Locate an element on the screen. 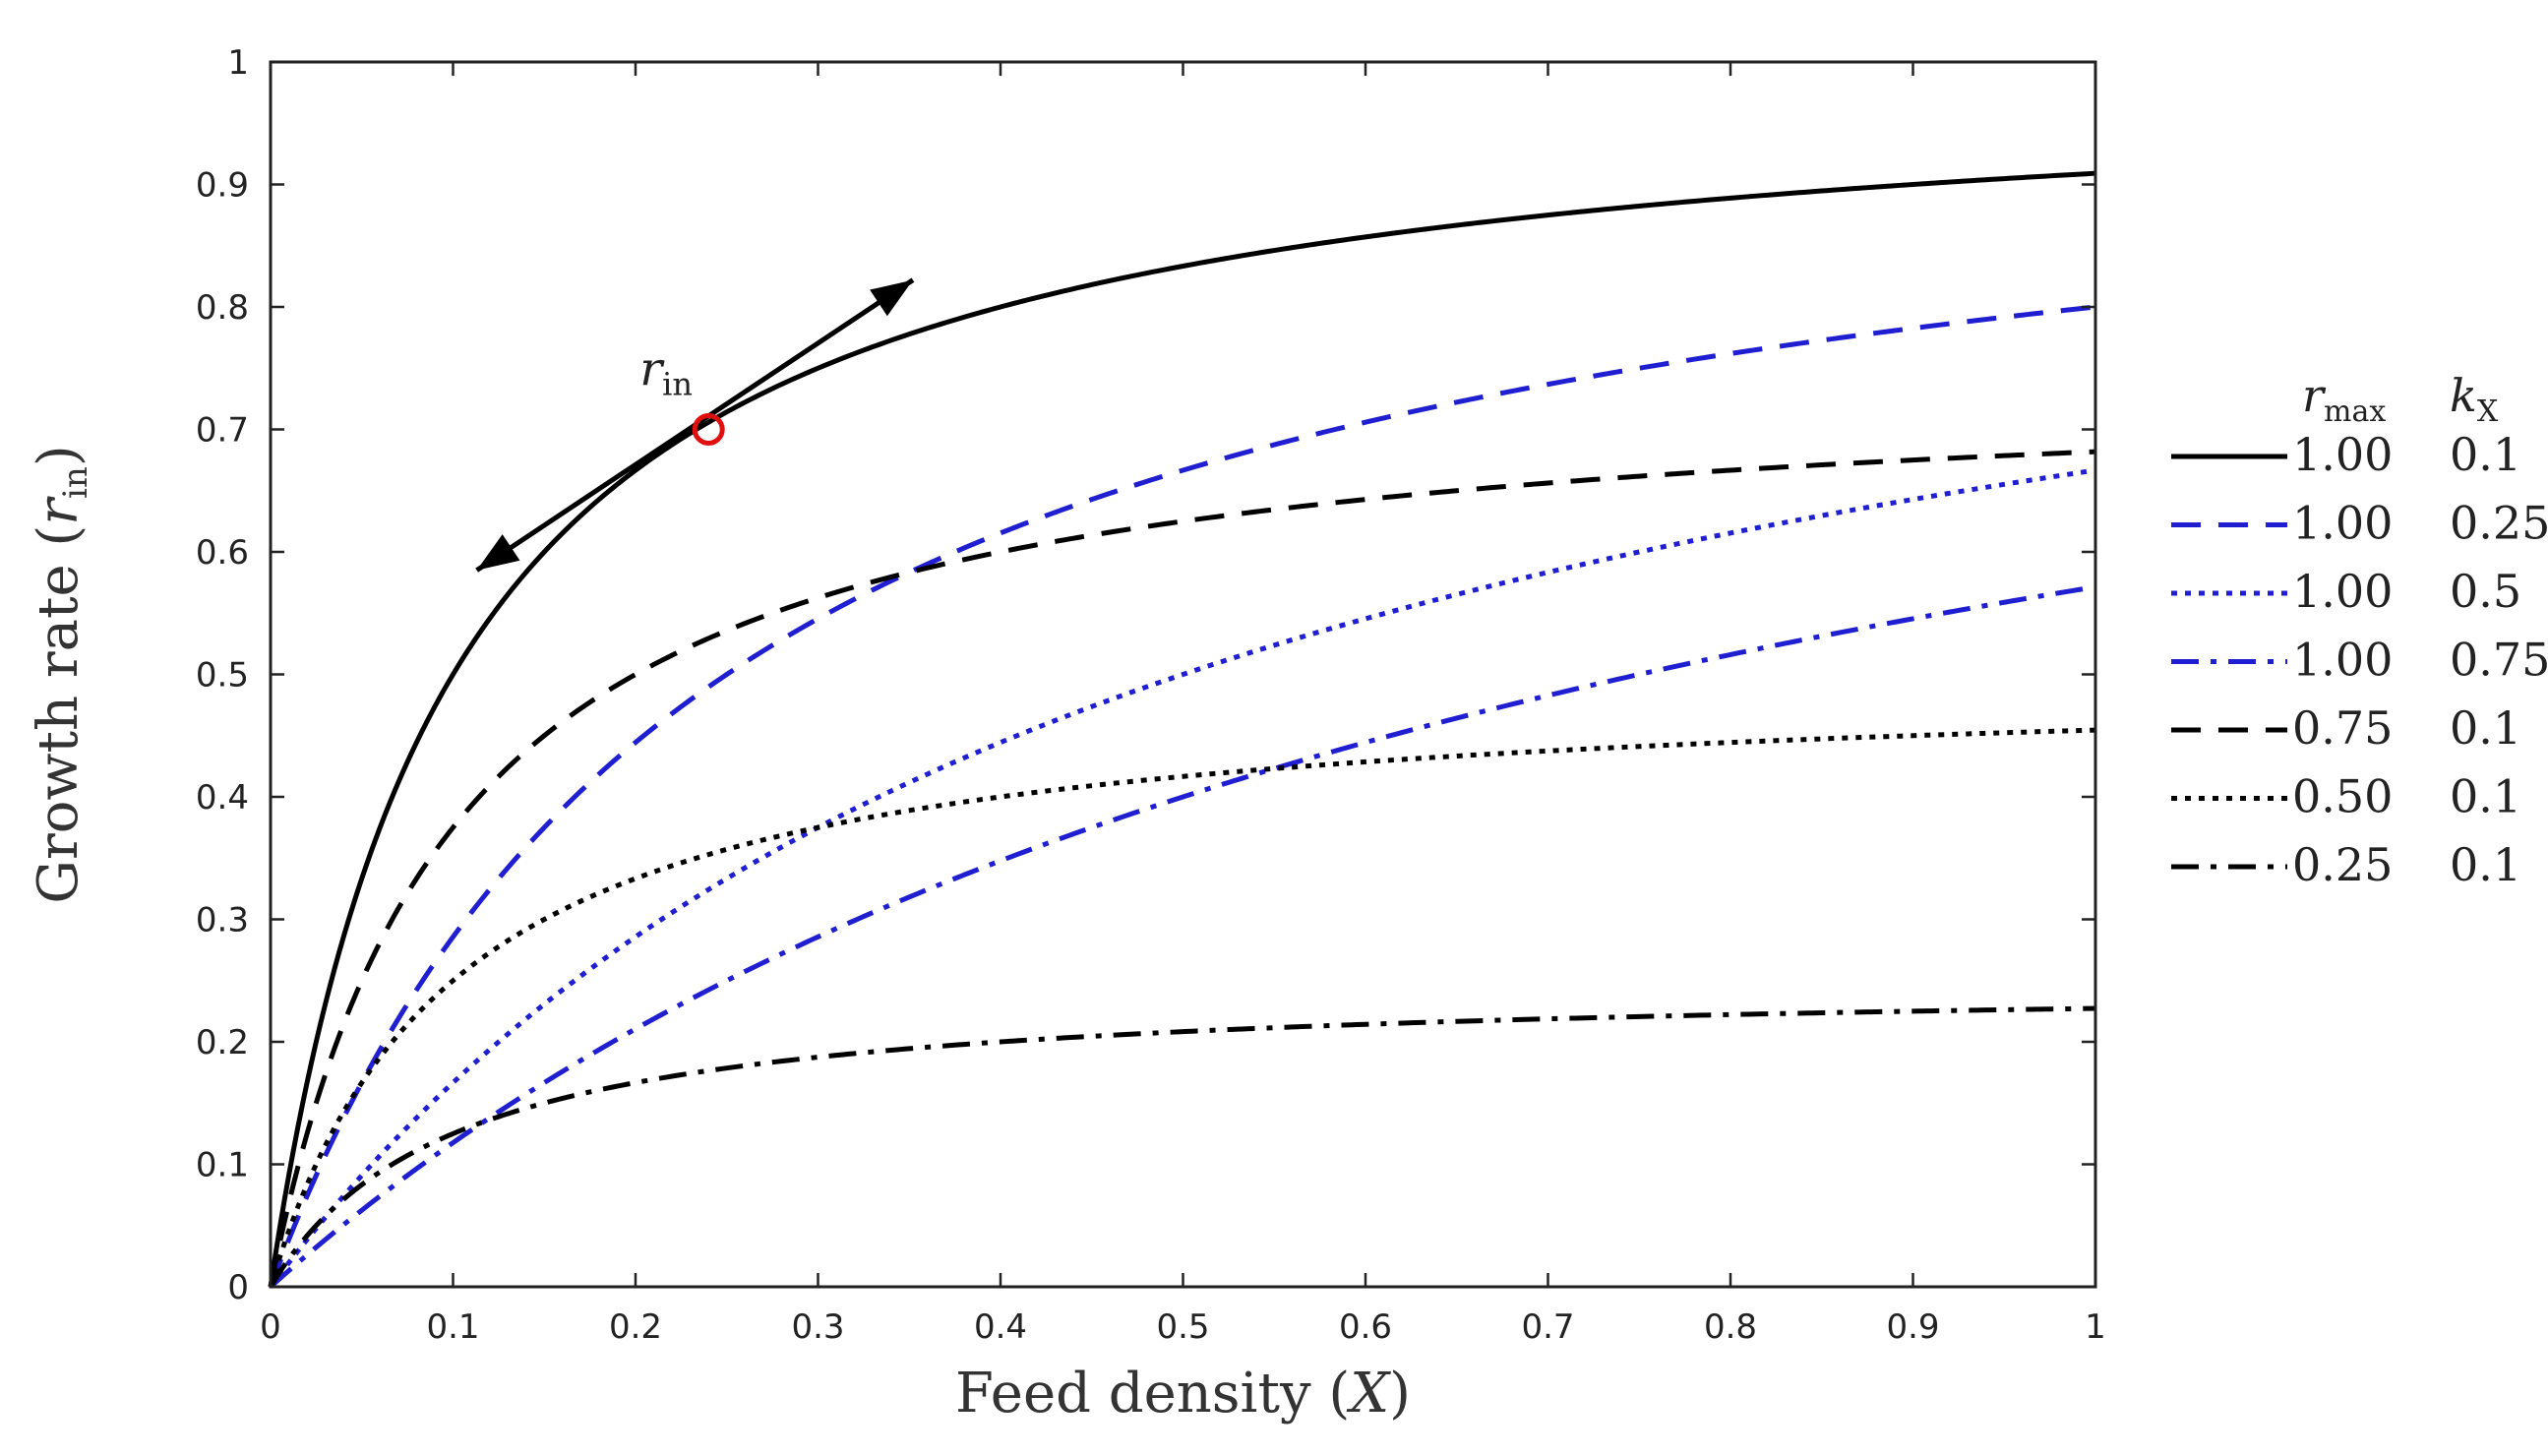 The height and width of the screenshot is (1456, 2548). legend-kx-4: 0.1 is located at coordinates (2485, 728).